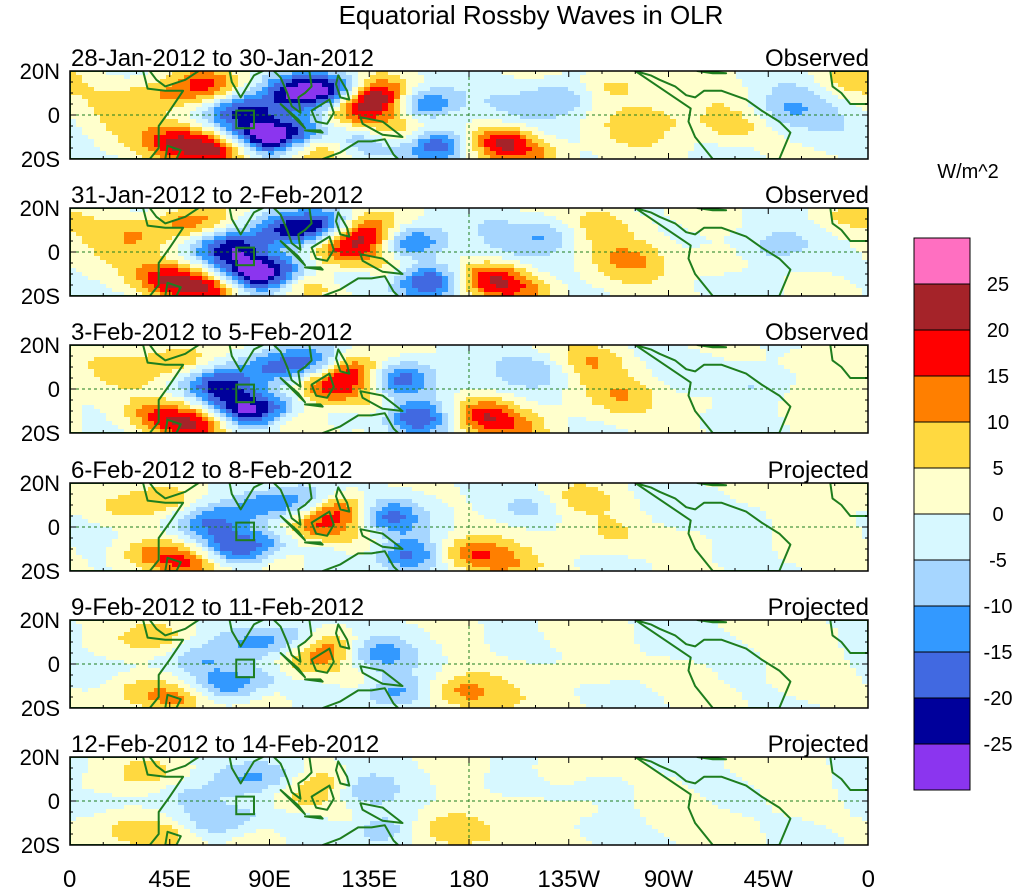 This screenshot has height=890, width=1021. What do you see at coordinates (998, 331) in the screenshot?
I see `colorbar-label: 20` at bounding box center [998, 331].